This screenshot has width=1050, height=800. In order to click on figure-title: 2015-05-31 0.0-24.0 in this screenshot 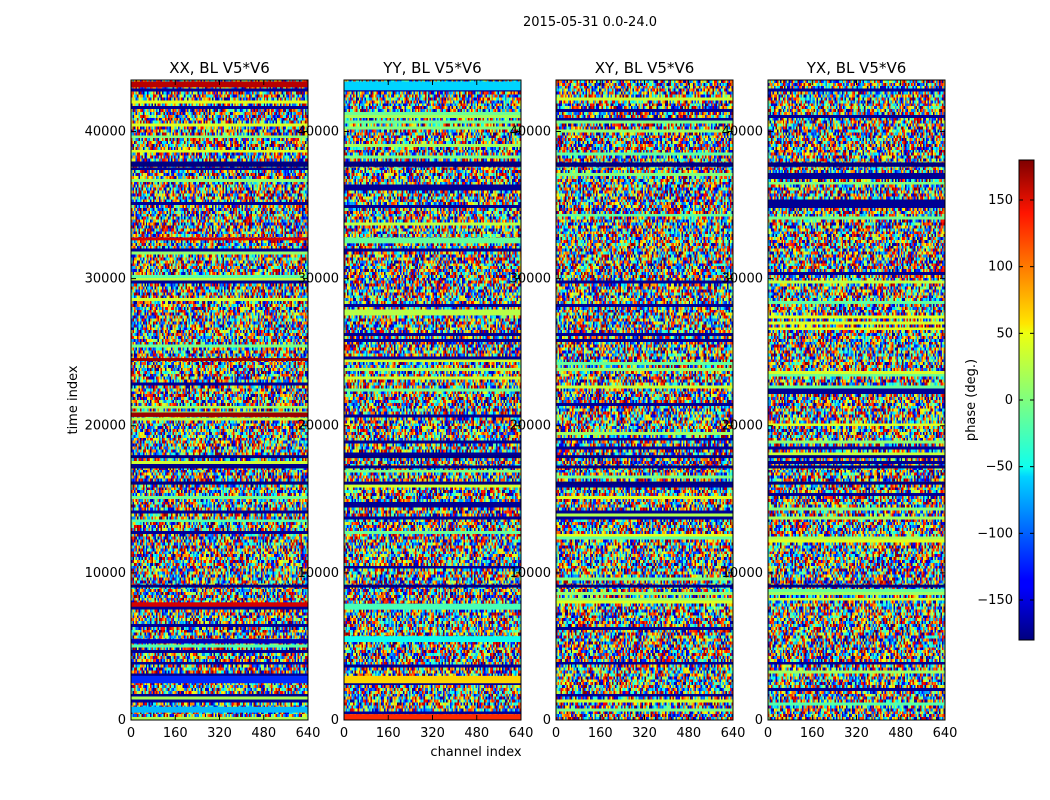, I will do `click(590, 22)`.